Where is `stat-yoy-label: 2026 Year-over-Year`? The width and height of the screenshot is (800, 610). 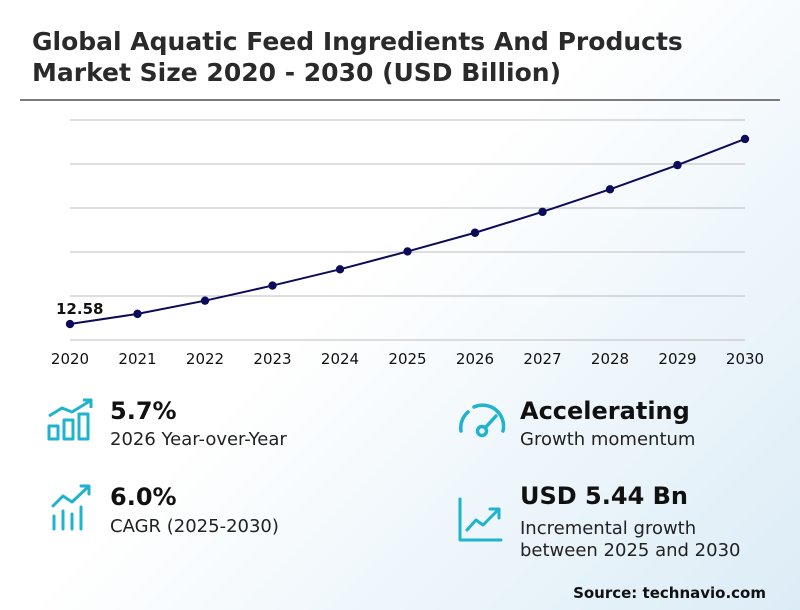 stat-yoy-label: 2026 Year-over-Year is located at coordinates (198, 439).